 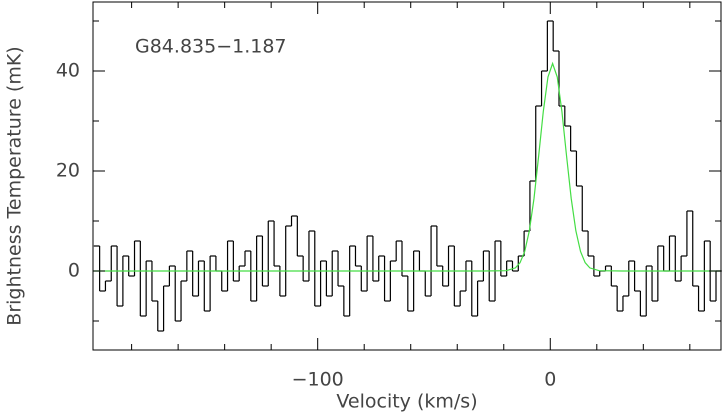 What do you see at coordinates (406, 402) in the screenshot?
I see `x-axis-label: Velocity (km/s)` at bounding box center [406, 402].